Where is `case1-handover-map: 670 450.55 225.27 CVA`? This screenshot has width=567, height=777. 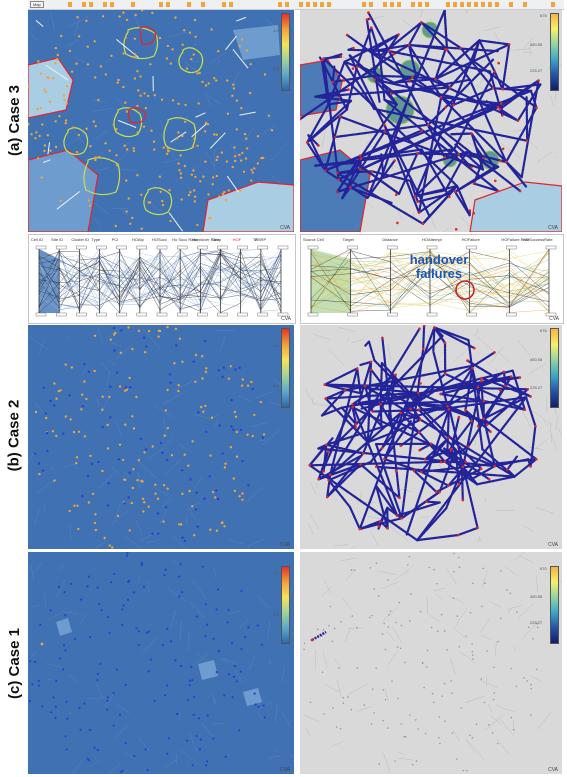 case1-handover-map: 670 450.55 225.27 CVA is located at coordinates (431, 663).